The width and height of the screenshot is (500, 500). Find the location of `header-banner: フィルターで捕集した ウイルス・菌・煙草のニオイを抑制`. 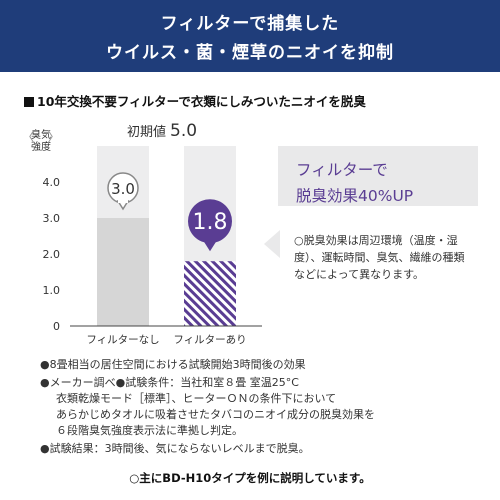

header-banner: フィルターで捕集した ウイルス・菌・煙草のニオイを抑制 is located at coordinates (250, 36).